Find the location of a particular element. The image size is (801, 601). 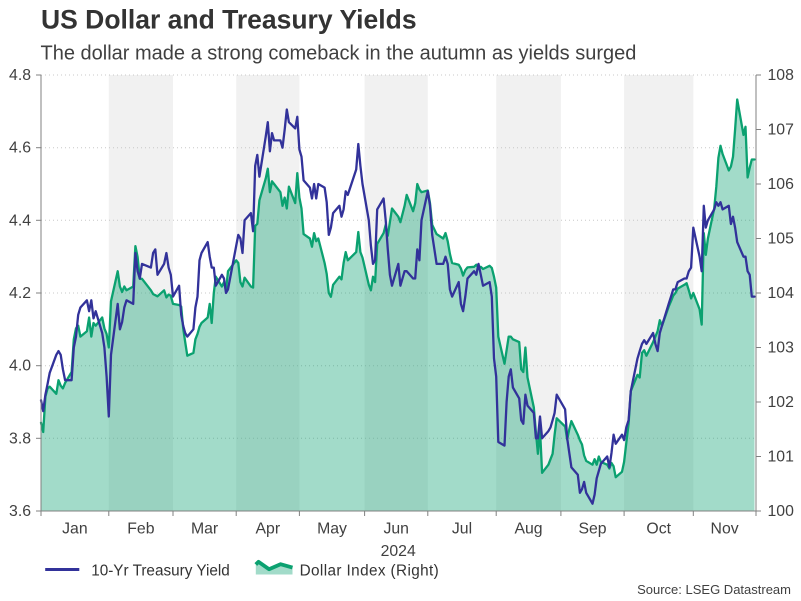

svg-text: 4.2 is located at coordinates (20, 293).